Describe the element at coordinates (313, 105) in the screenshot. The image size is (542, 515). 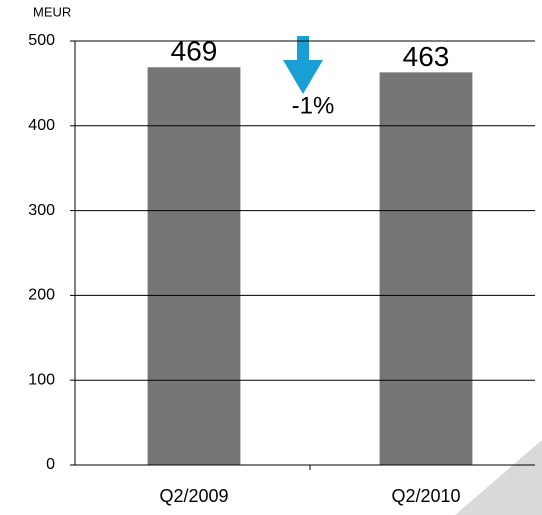
I see `annotation: -1%` at that location.